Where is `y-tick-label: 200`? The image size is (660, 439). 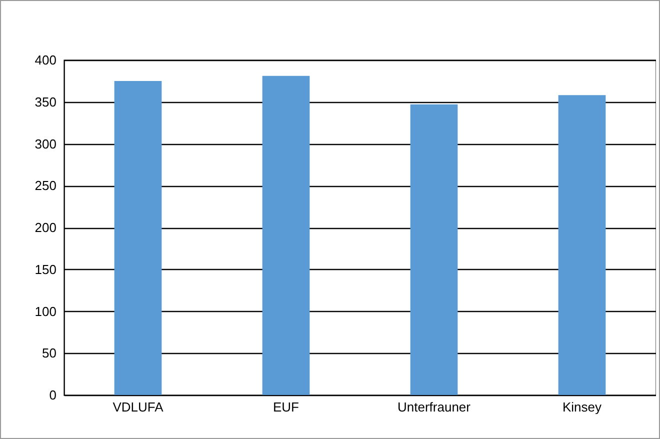
y-tick-label: 200 is located at coordinates (45, 227).